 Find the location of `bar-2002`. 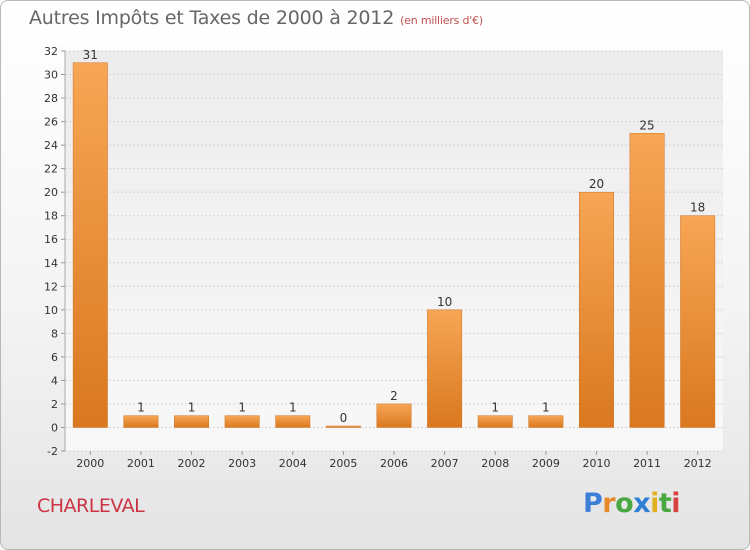

bar-2002 is located at coordinates (191, 421).